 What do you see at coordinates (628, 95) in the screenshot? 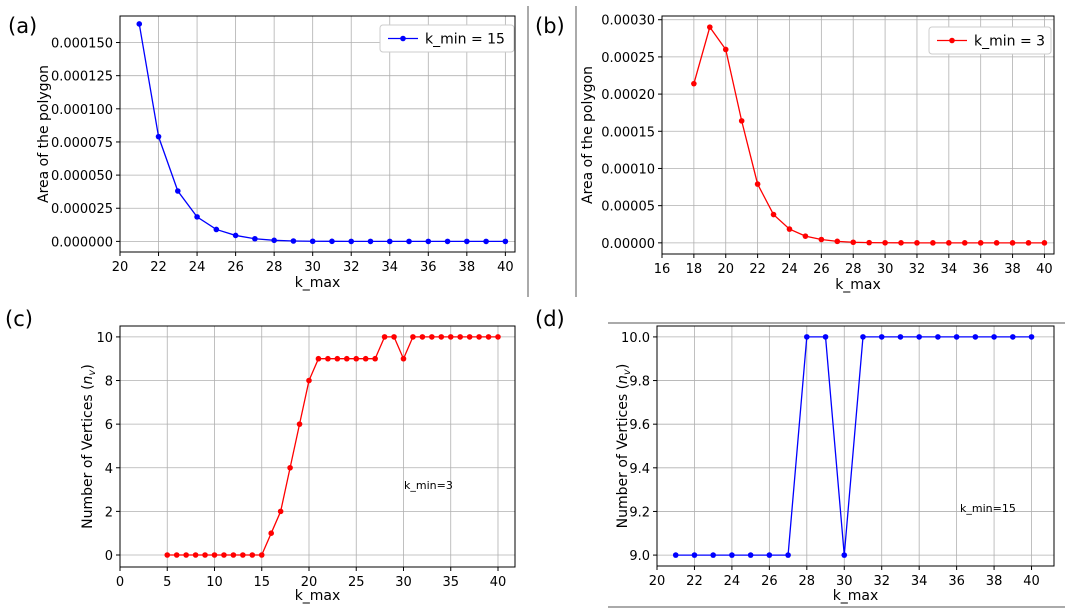
I see `y-tick-label: 0.00020` at bounding box center [628, 95].